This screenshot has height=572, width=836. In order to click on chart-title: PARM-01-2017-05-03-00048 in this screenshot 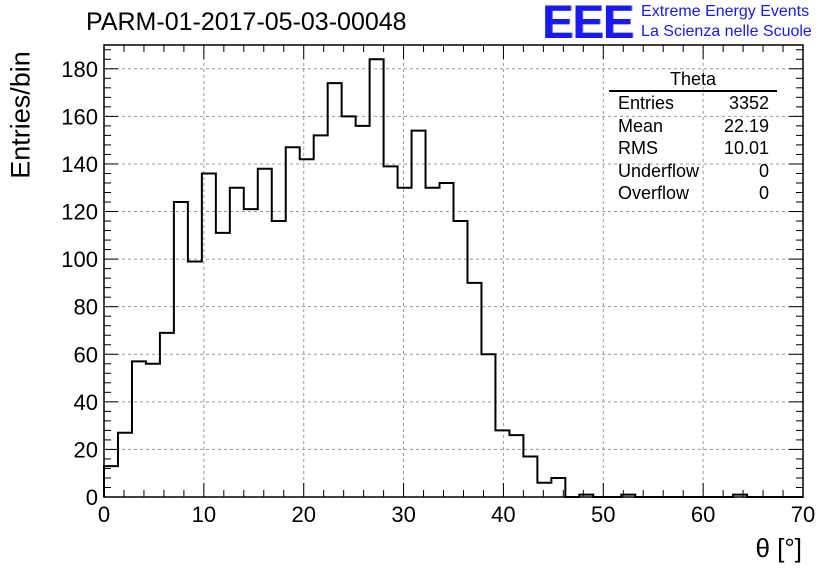, I will do `click(246, 22)`.